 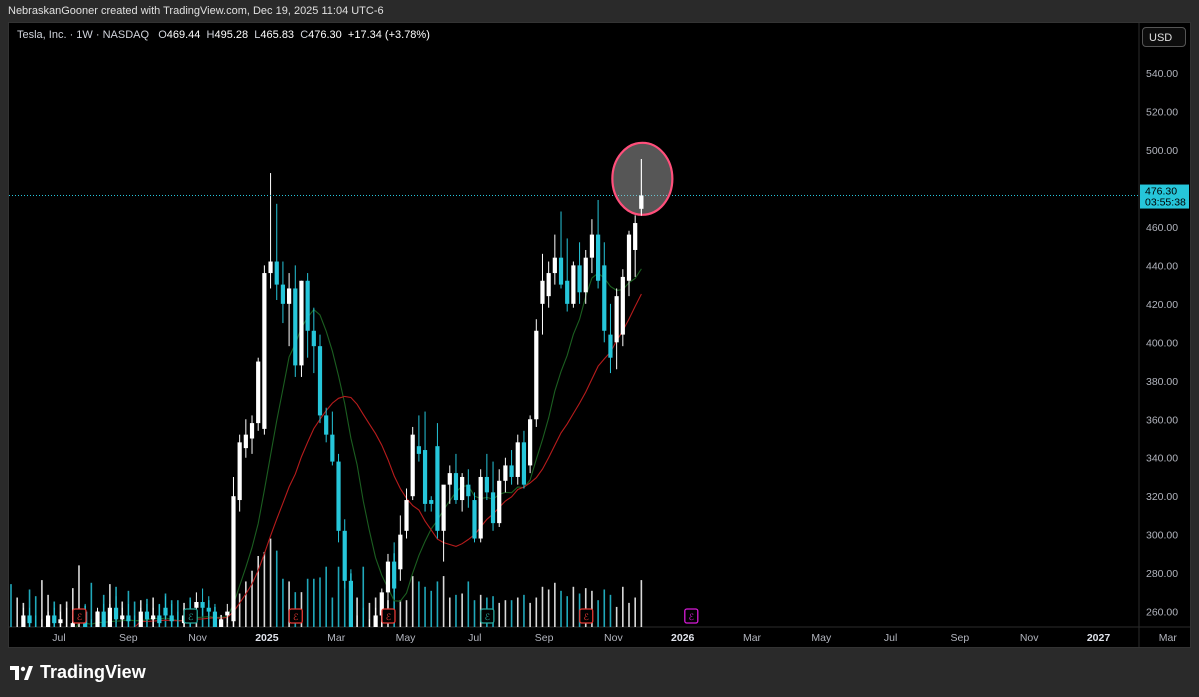 I want to click on high-label: H, so click(x=210, y=35).